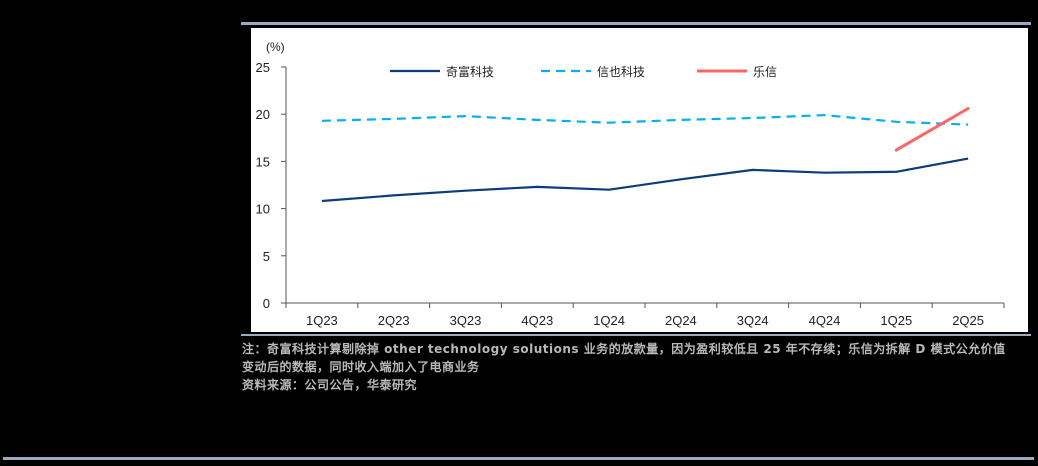 The height and width of the screenshot is (466, 1038). What do you see at coordinates (636, 335) in the screenshot?
I see `chart-notes-divider` at bounding box center [636, 335].